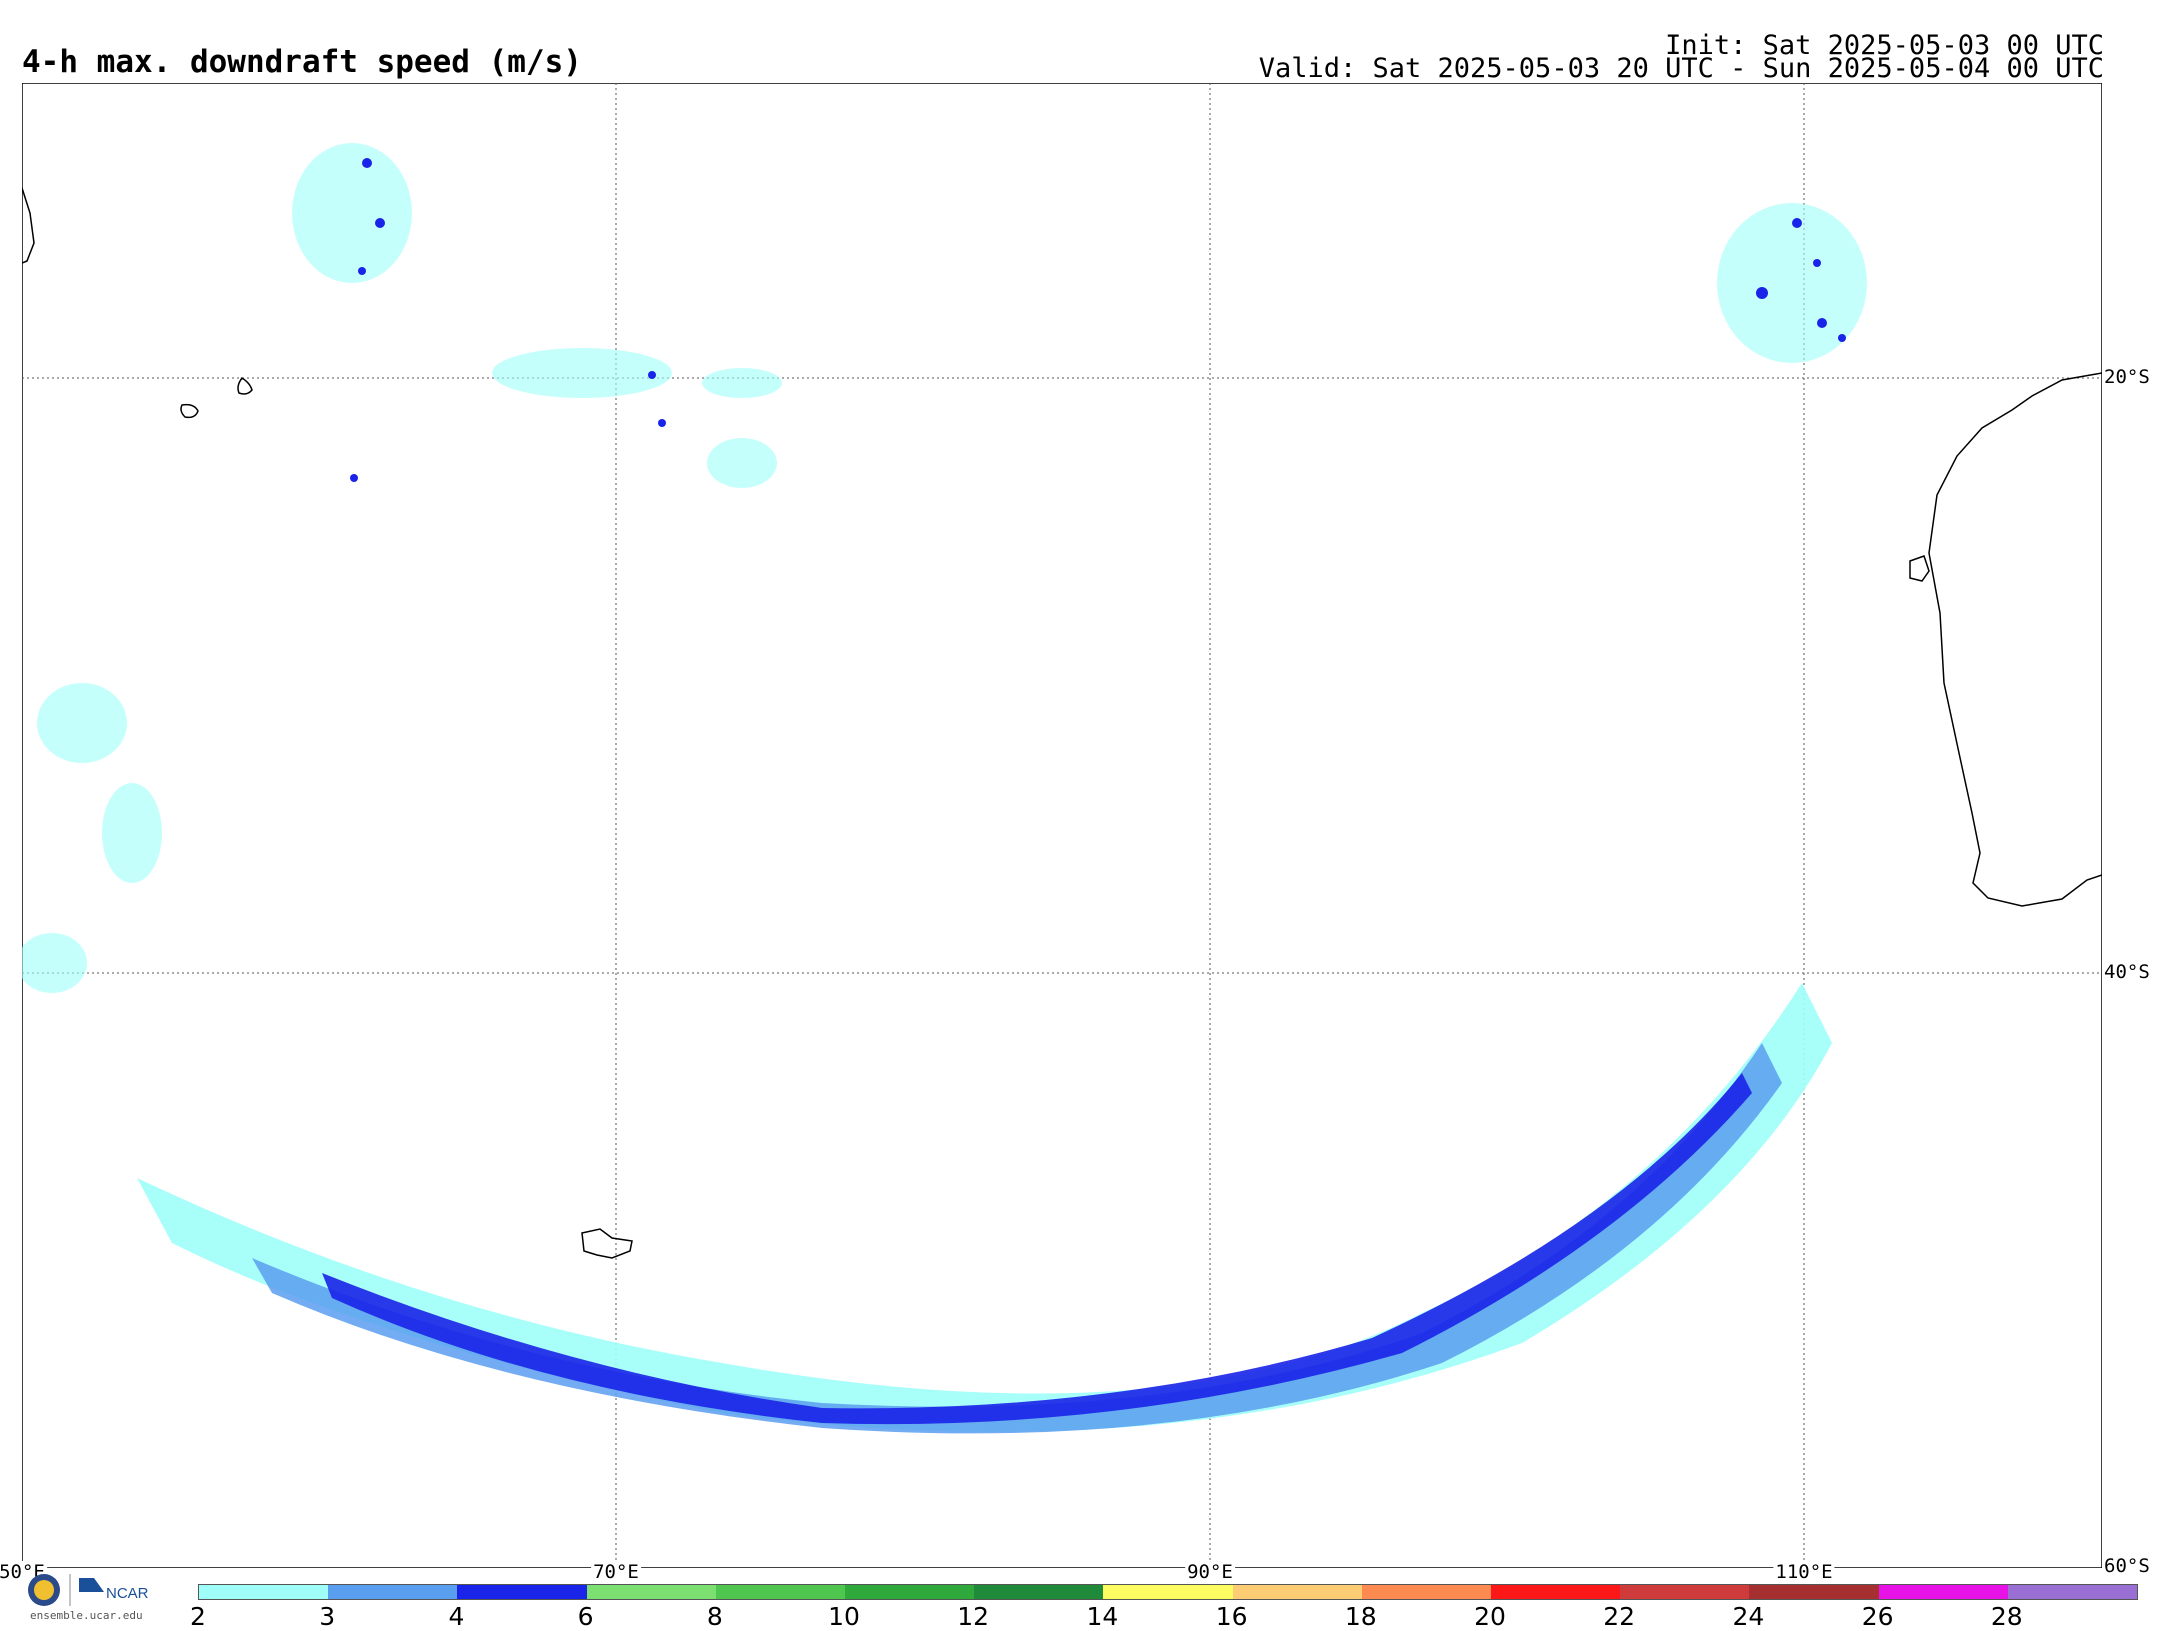 The height and width of the screenshot is (1631, 2160). Describe the element at coordinates (1231, 1616) in the screenshot. I see `colorbar-label: 16` at that location.